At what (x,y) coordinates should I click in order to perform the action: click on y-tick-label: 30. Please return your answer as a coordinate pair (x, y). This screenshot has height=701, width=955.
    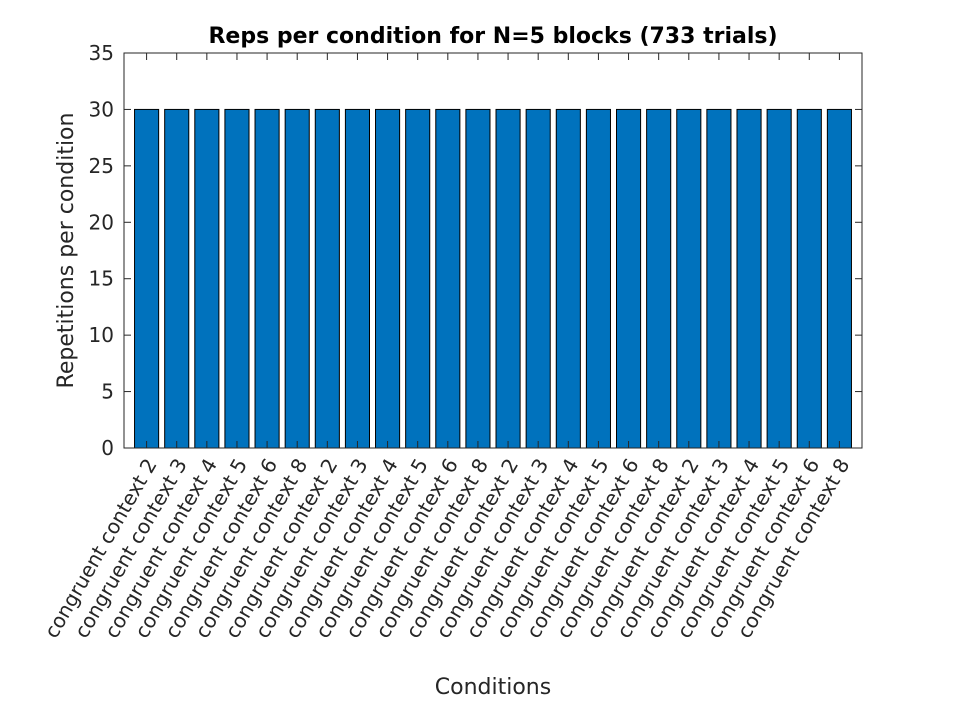
    Looking at the image, I should click on (101, 109).